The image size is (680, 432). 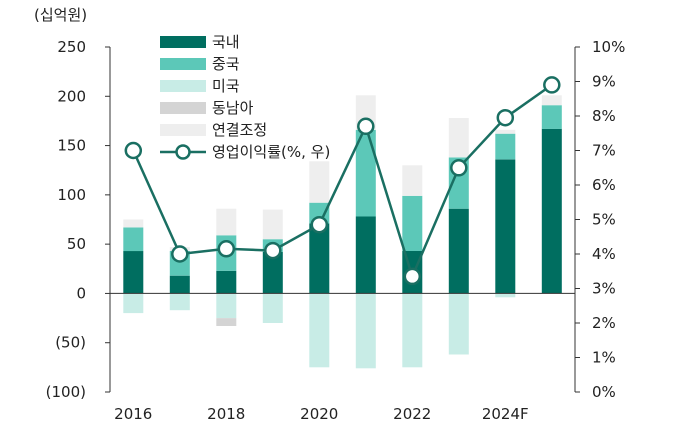 What do you see at coordinates (319, 258) in the screenshot?
I see `bar-1-2020` at bounding box center [319, 258].